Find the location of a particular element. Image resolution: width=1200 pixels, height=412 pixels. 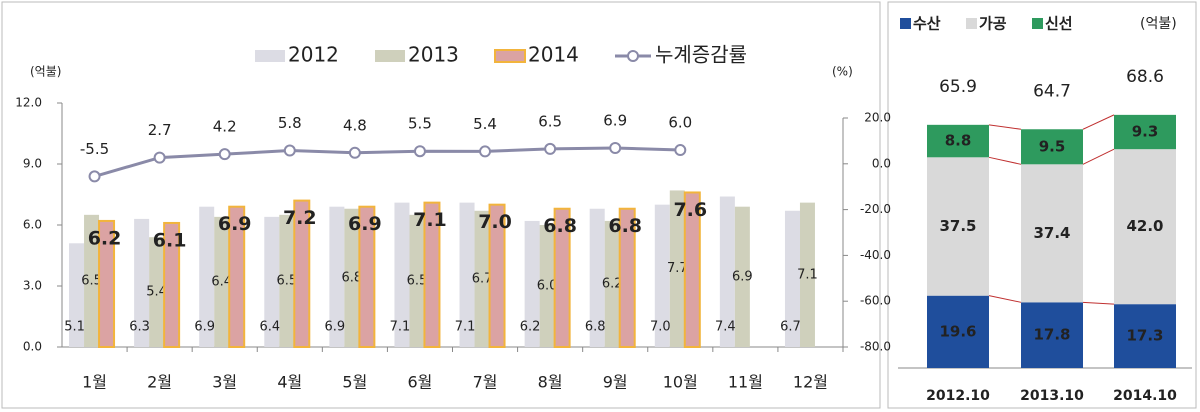

data-label: 17.3 is located at coordinates (1144, 336).